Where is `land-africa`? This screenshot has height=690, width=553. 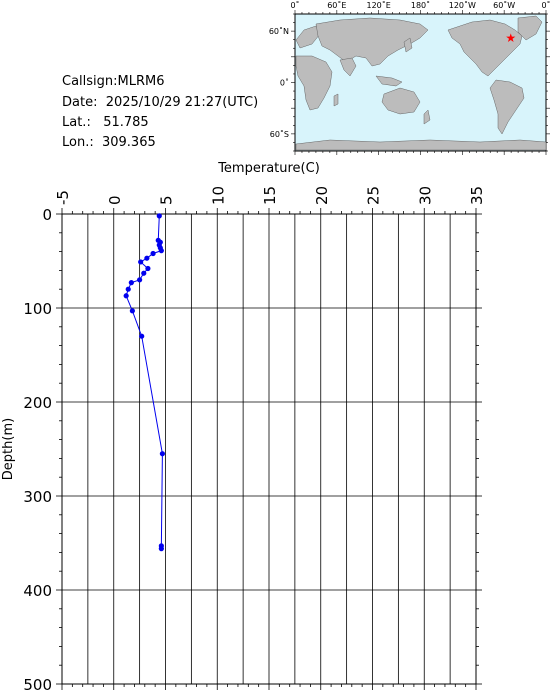
land-africa is located at coordinates (314, 83).